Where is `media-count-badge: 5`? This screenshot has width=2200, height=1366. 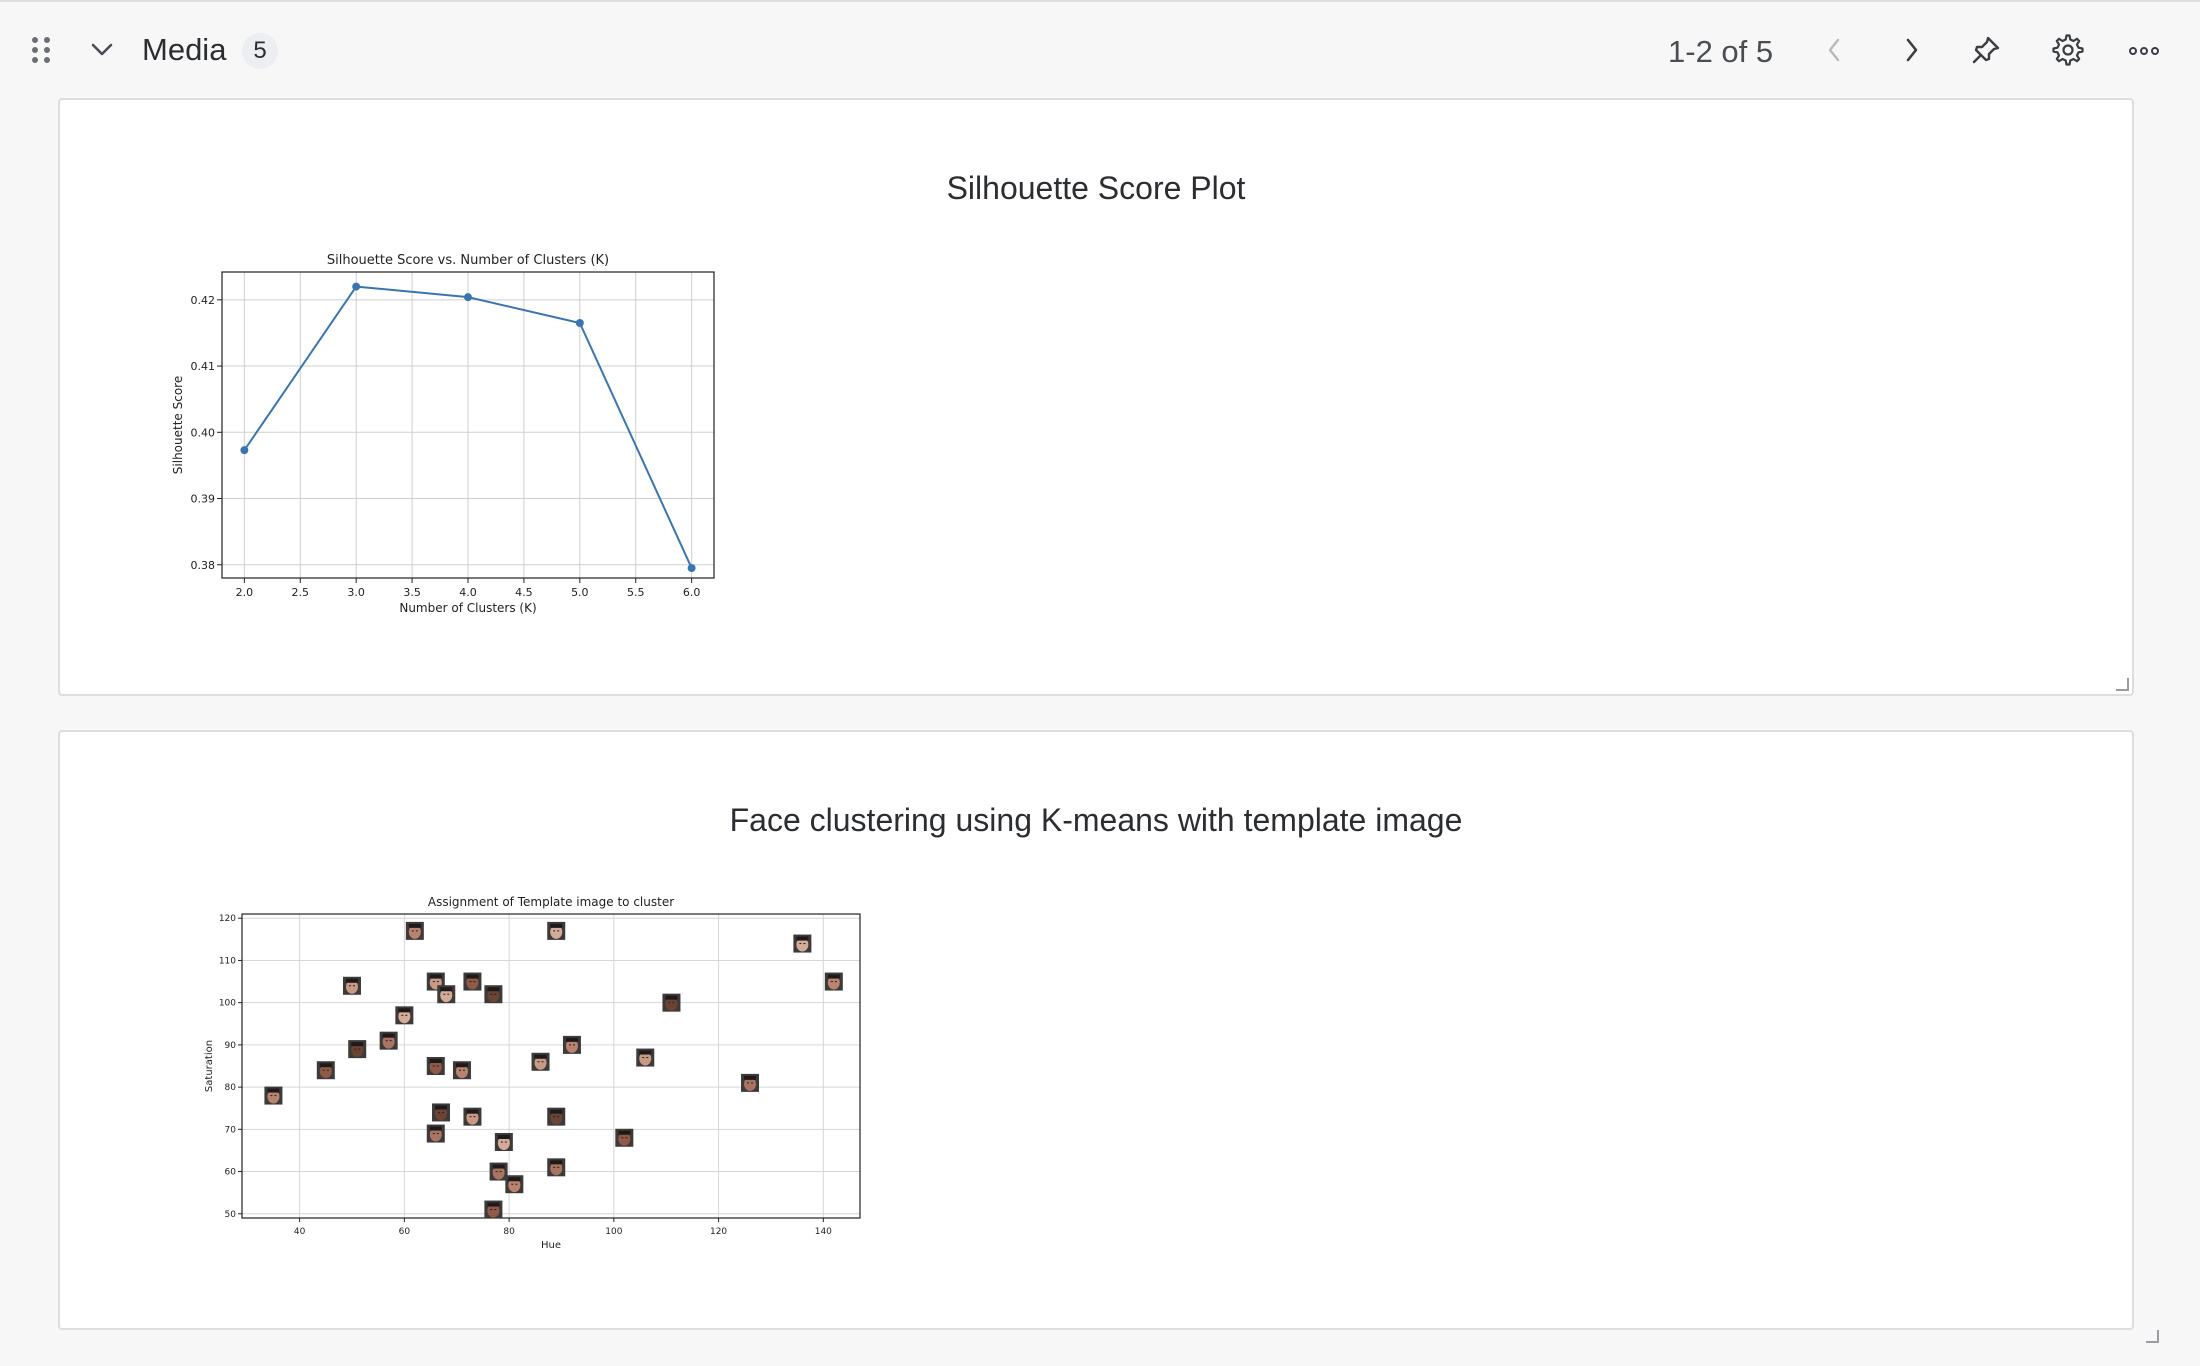 media-count-badge: 5 is located at coordinates (260, 51).